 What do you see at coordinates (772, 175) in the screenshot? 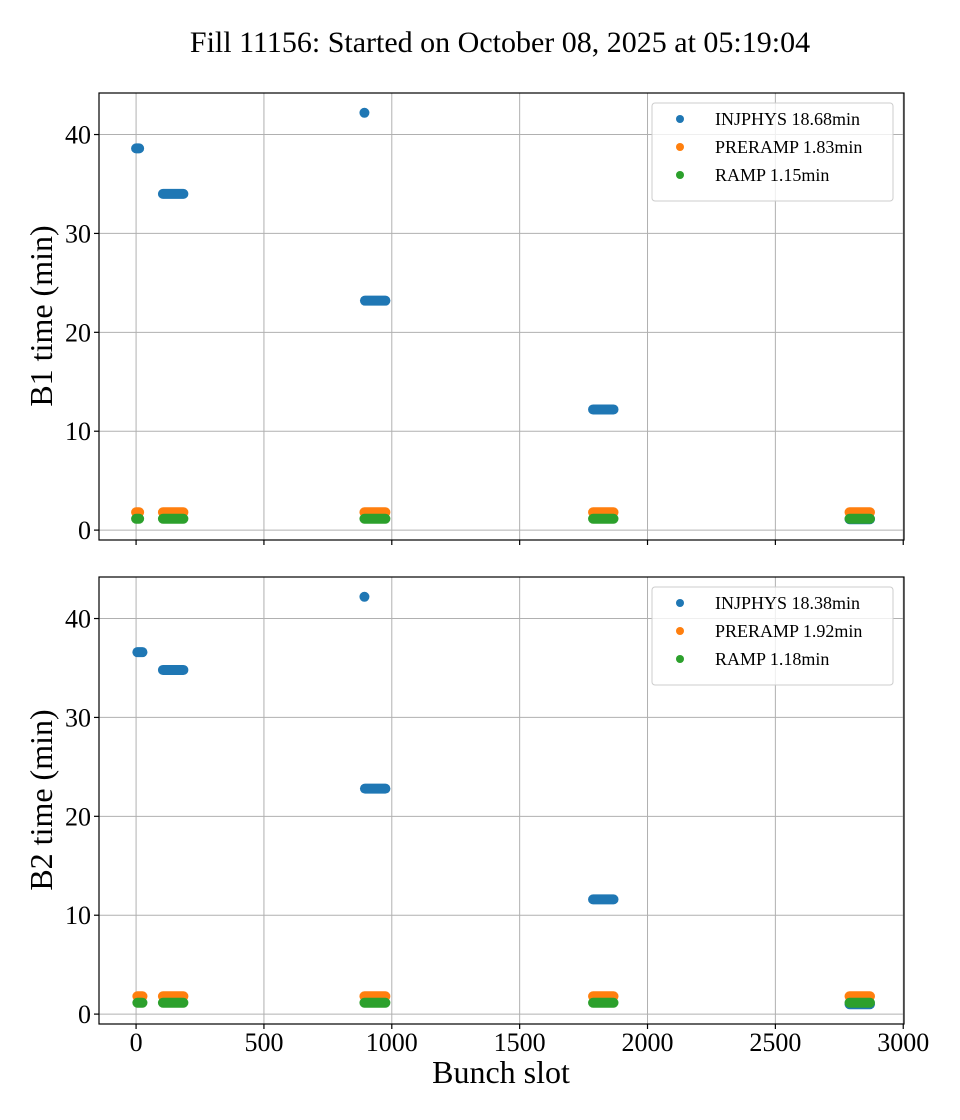
I see `legend-label-ramp: RAMP 1.15min` at bounding box center [772, 175].